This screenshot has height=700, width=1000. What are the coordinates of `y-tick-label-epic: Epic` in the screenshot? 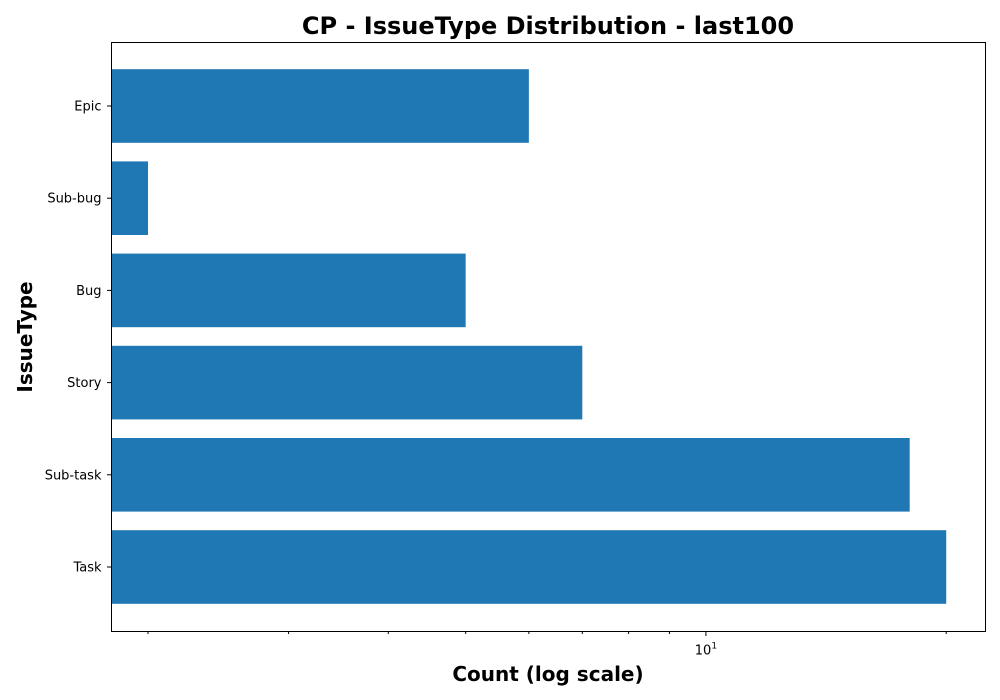 It's located at (87, 107).